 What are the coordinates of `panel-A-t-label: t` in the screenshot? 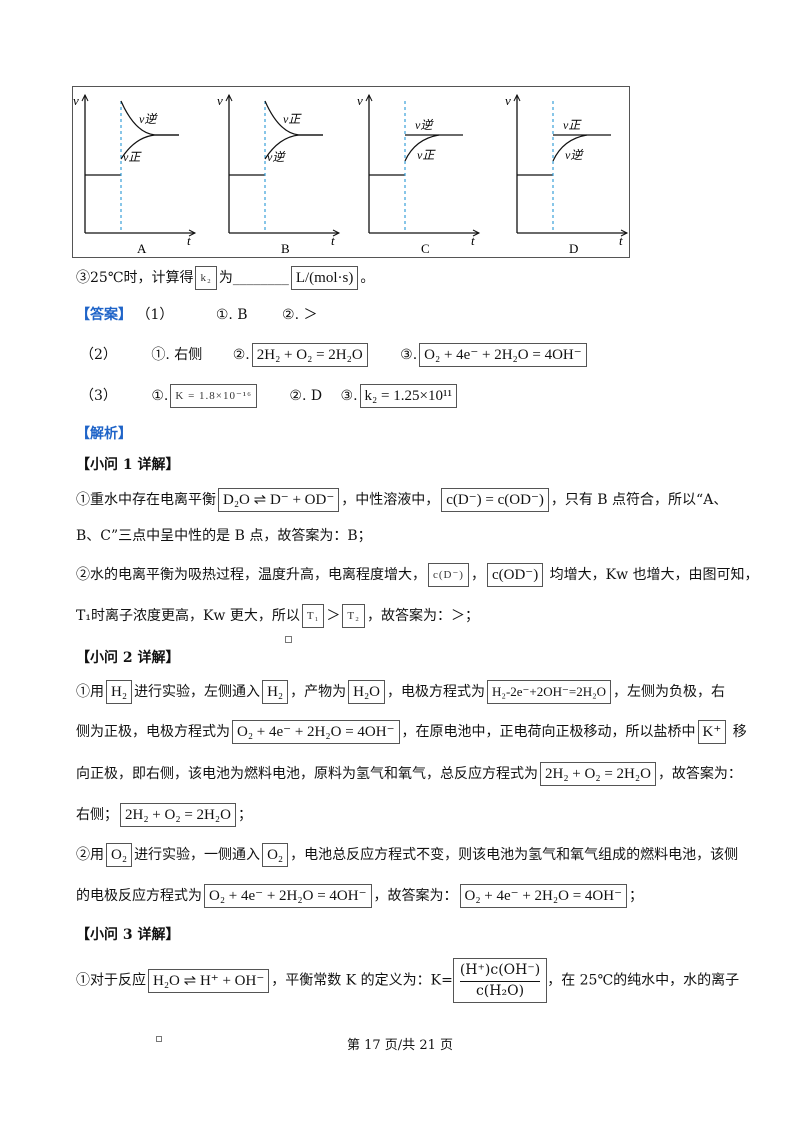 It's located at (189, 240).